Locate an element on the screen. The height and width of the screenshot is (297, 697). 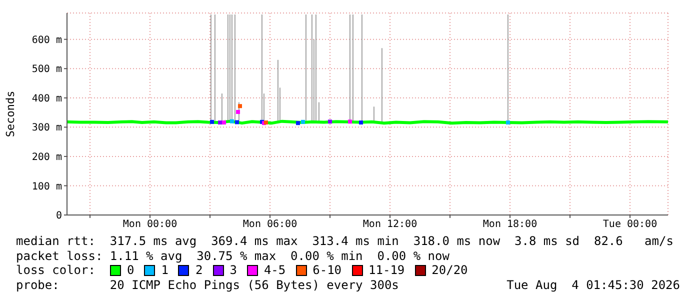
legend-label: 3 is located at coordinates (233, 270).